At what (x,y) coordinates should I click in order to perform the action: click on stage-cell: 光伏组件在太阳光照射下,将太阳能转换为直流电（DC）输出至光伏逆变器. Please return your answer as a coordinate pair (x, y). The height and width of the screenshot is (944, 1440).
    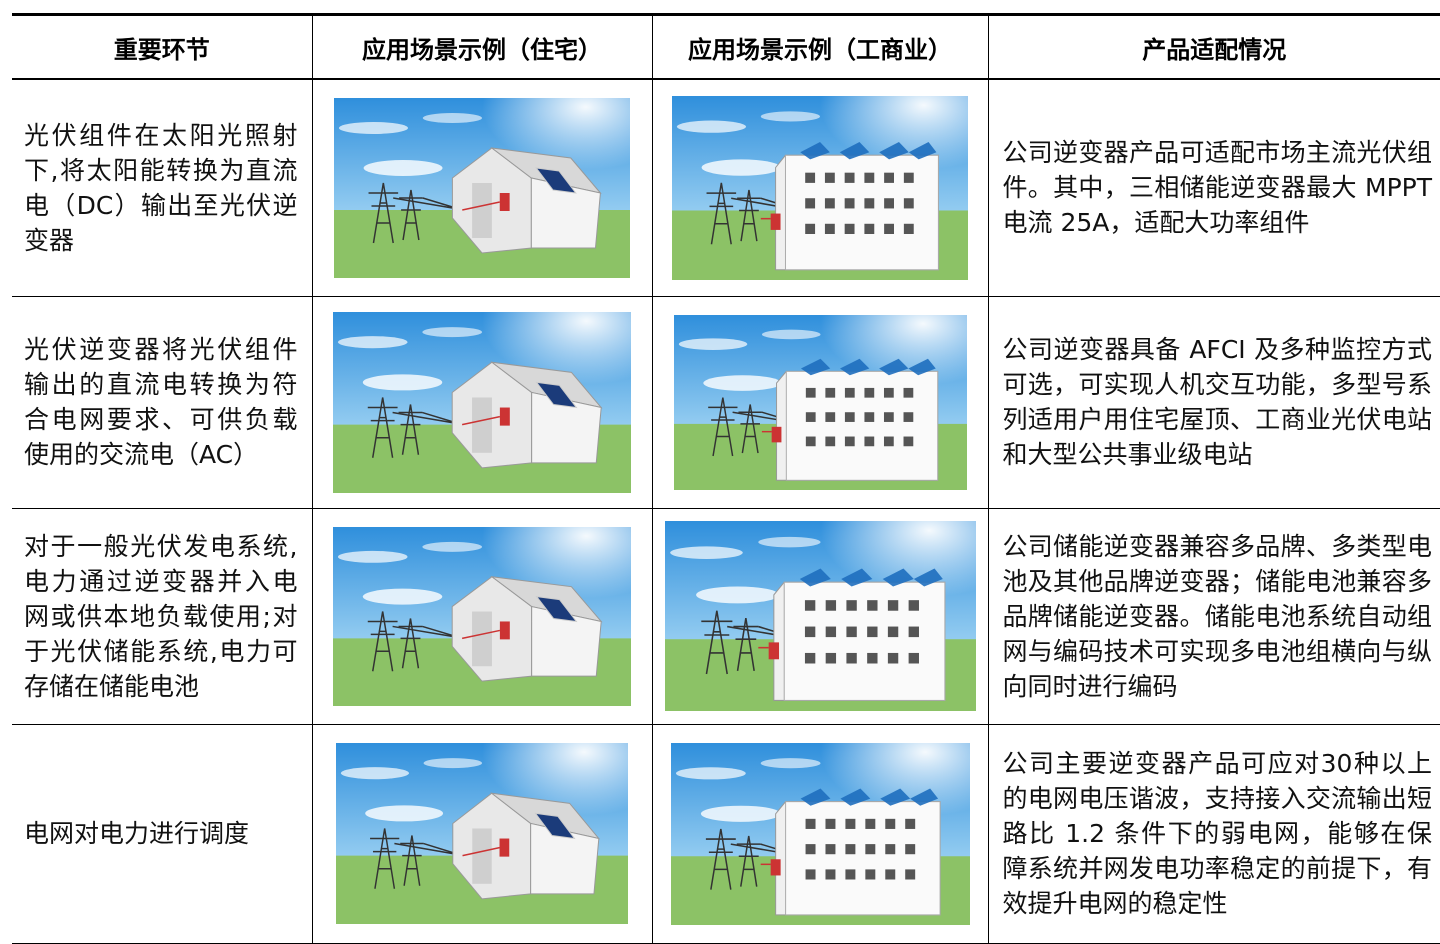
    Looking at the image, I should click on (162, 187).